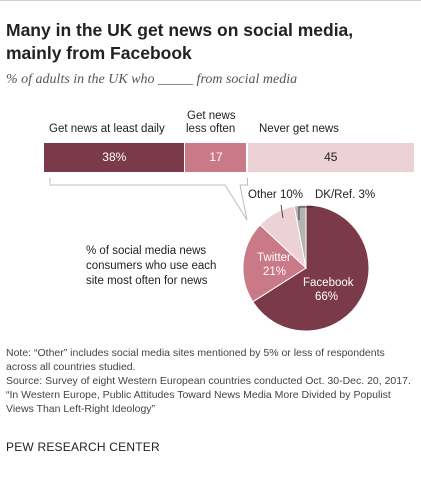 This screenshot has width=421, height=477. I want to click on bar-label-less-often-line1: Get news, so click(211, 116).